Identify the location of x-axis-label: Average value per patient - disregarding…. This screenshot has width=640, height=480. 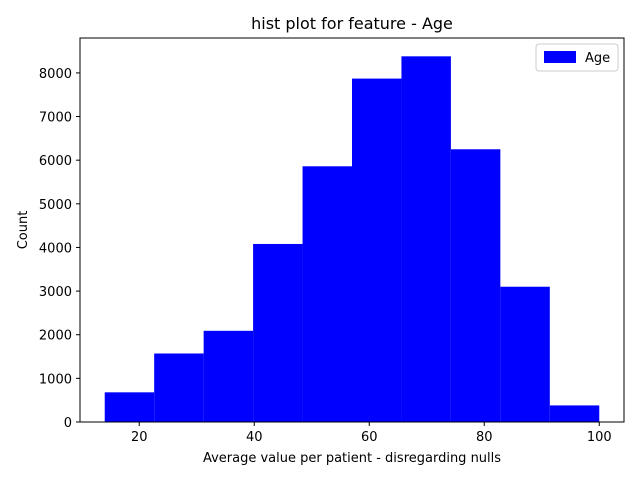
(352, 458).